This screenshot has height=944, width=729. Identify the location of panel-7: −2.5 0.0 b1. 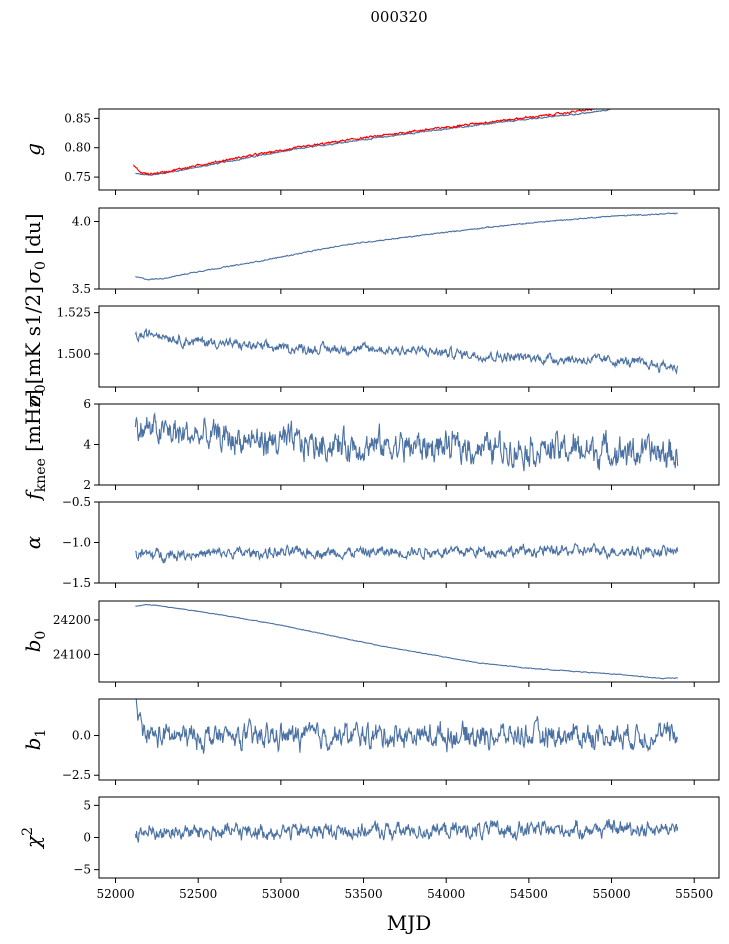
(370, 741).